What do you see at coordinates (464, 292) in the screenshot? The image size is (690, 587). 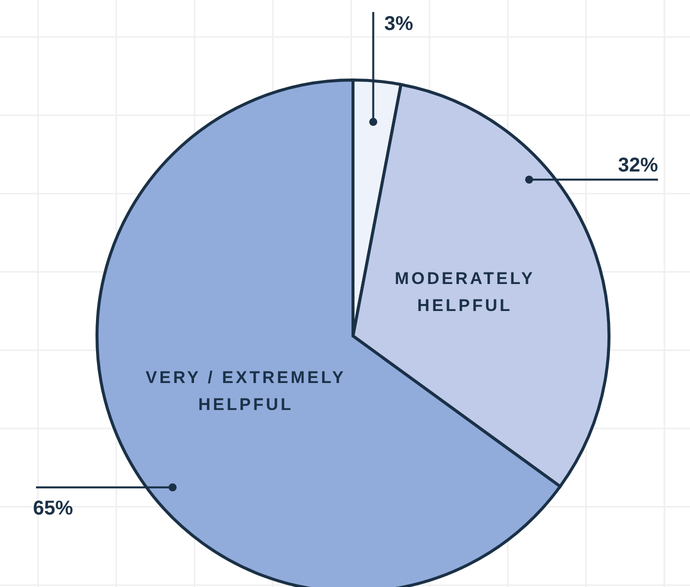 I see `slice-label: MODERATELY HELPFUL` at bounding box center [464, 292].